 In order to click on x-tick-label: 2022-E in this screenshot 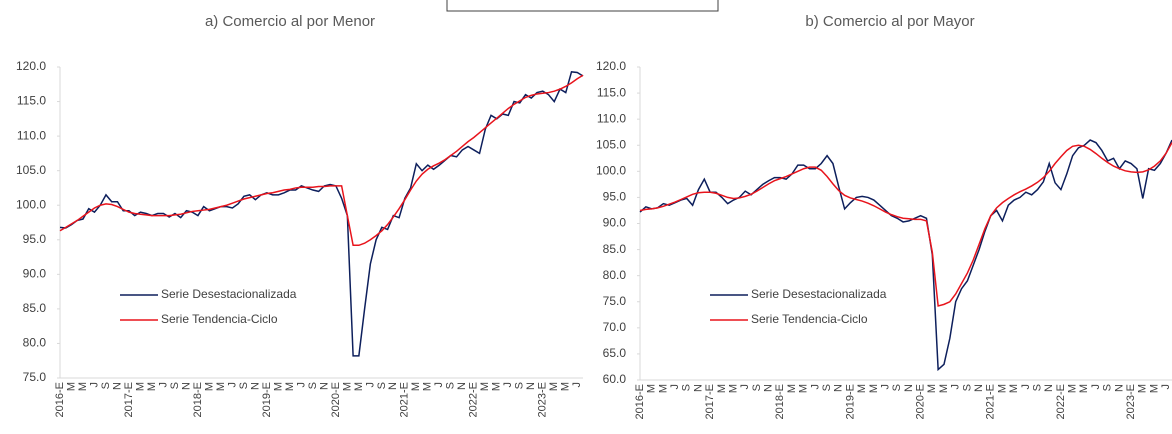, I will do `click(474, 399)`.